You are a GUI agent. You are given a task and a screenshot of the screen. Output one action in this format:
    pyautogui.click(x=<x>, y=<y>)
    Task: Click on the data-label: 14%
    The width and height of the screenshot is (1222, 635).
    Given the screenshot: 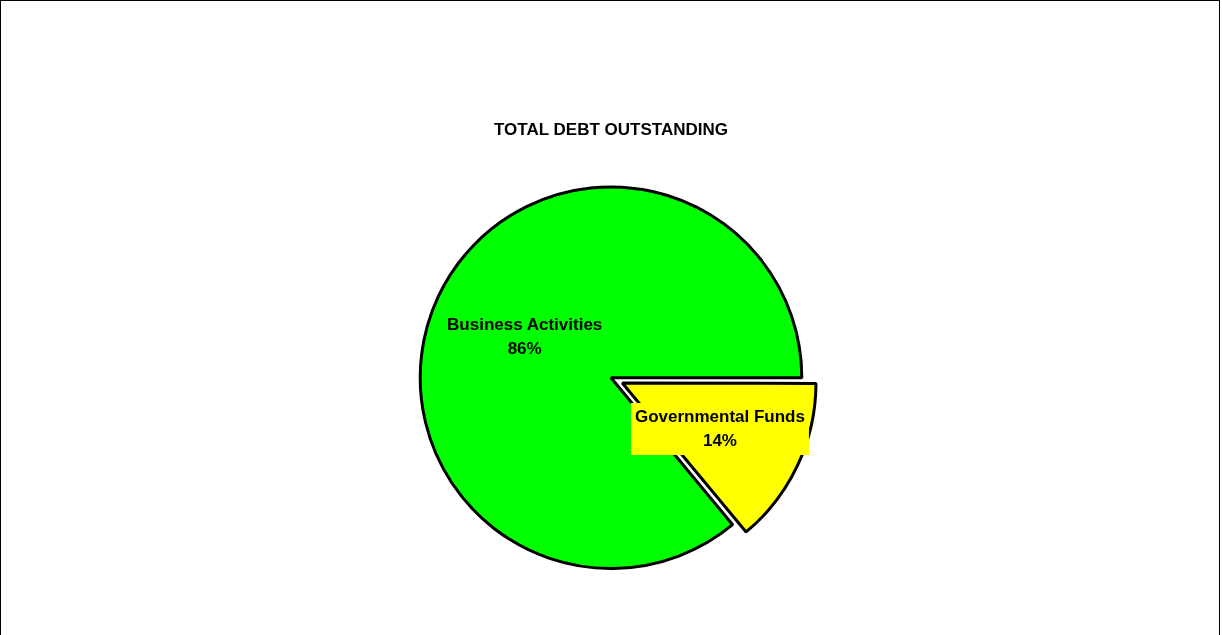 What is the action you would take?
    pyautogui.click(x=719, y=440)
    